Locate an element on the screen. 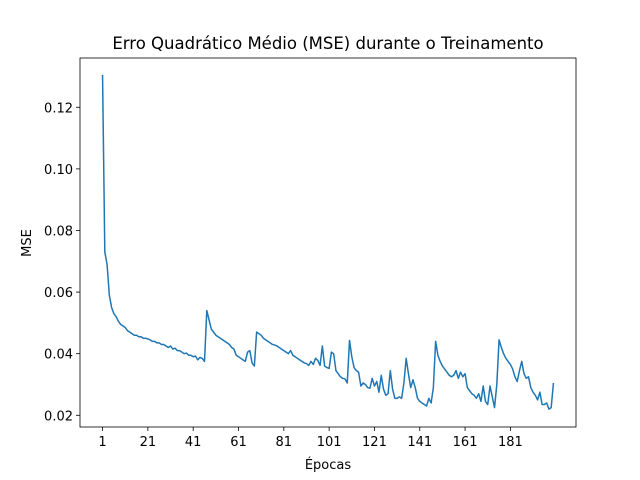 Image resolution: width=640 pixels, height=480 pixels. y-tick-label: 0.06 is located at coordinates (58, 293).